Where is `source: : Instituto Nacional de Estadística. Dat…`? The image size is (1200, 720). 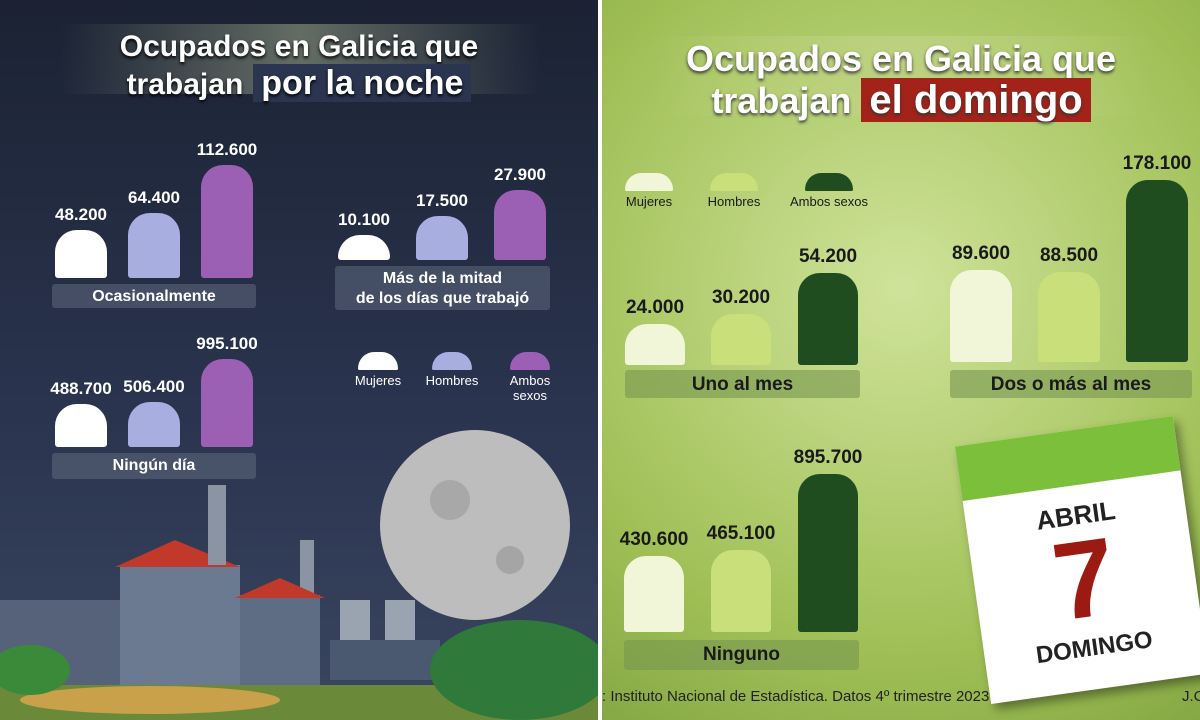 source: : Instituto Nacional de Estadística. Dat… is located at coordinates (796, 696).